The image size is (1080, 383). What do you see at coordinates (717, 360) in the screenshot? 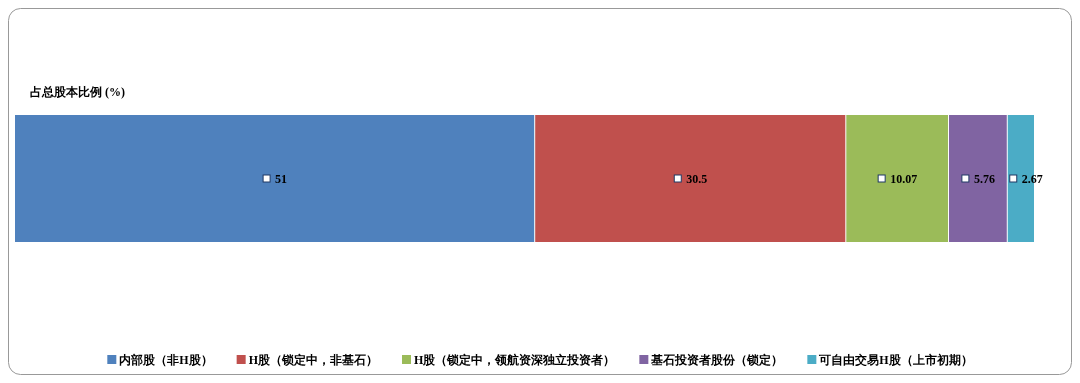
I see `legend-label: 基石投资者股份（锁定）` at bounding box center [717, 360].